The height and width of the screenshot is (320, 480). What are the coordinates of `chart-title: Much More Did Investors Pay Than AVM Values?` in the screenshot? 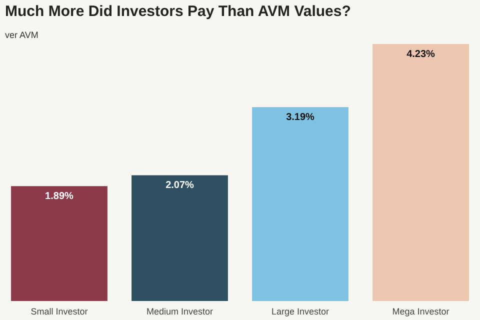 It's located at (178, 11).